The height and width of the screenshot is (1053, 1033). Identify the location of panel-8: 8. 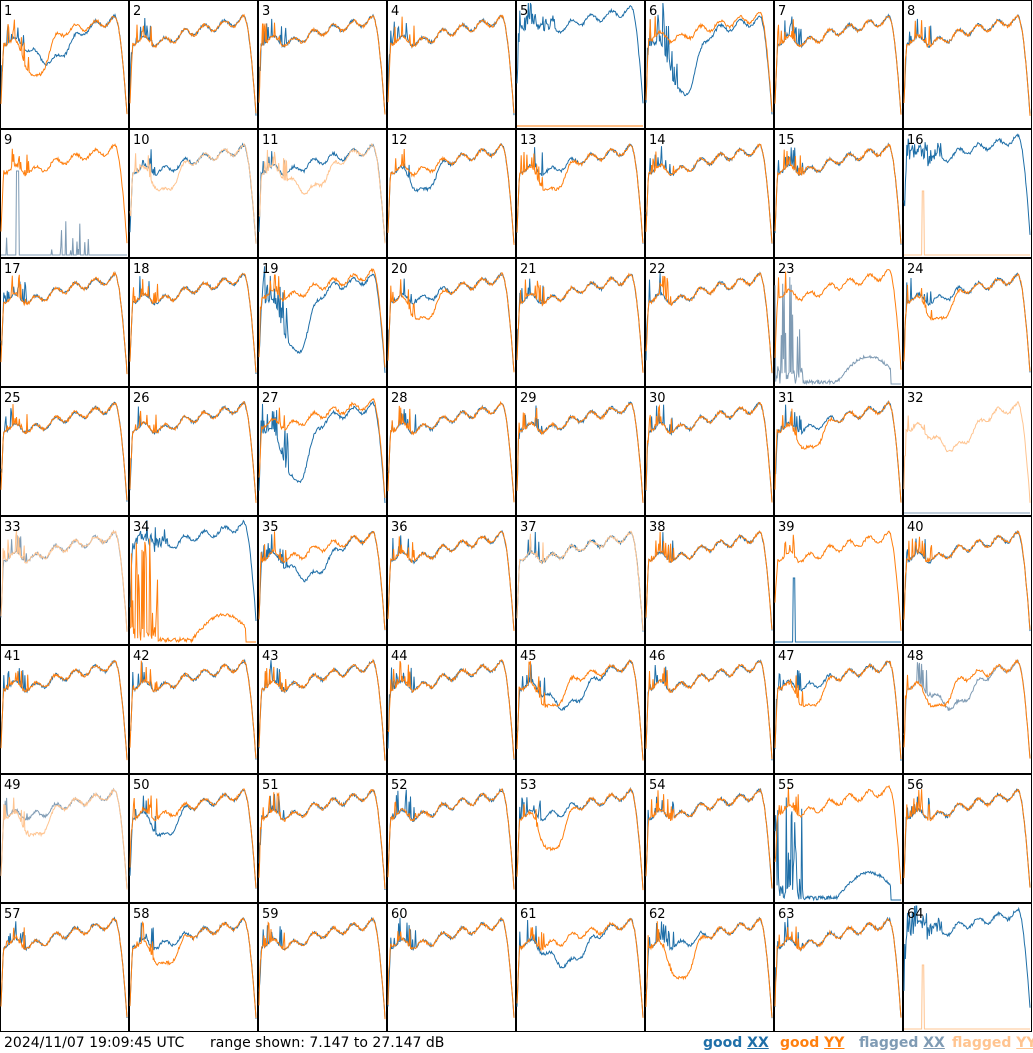
(967, 64).